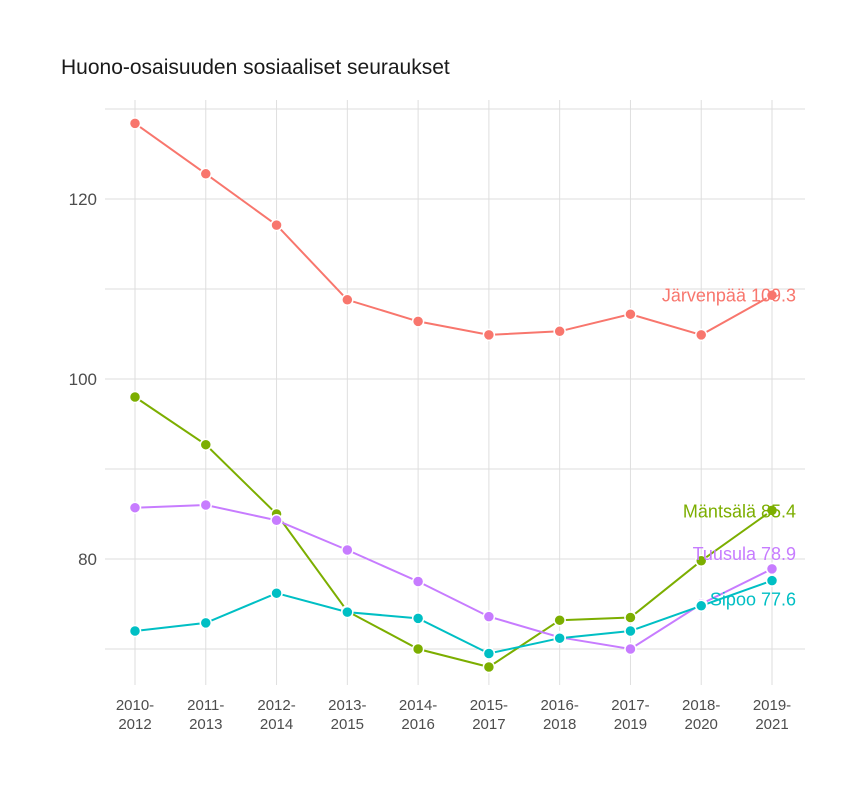 Image resolution: width=864 pixels, height=792 pixels. Describe the element at coordinates (276, 715) in the screenshot. I see `x-tick-label: 2012-2014` at that location.